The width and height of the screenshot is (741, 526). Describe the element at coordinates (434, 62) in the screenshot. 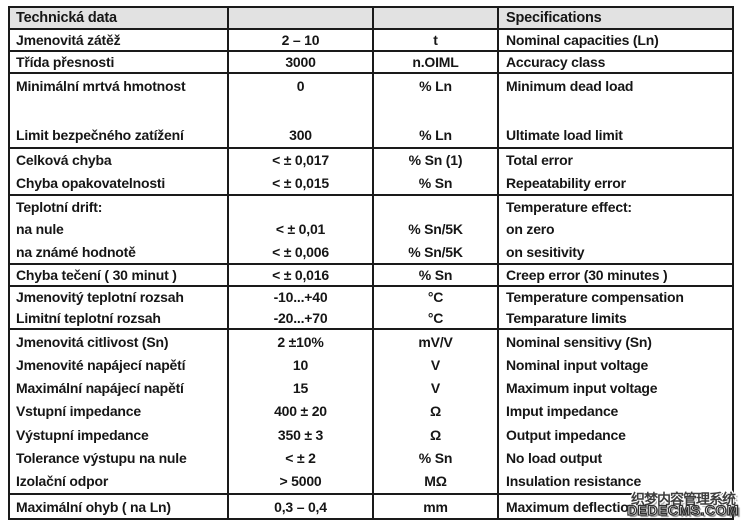

I see `row-unit: n.OIML` at that location.